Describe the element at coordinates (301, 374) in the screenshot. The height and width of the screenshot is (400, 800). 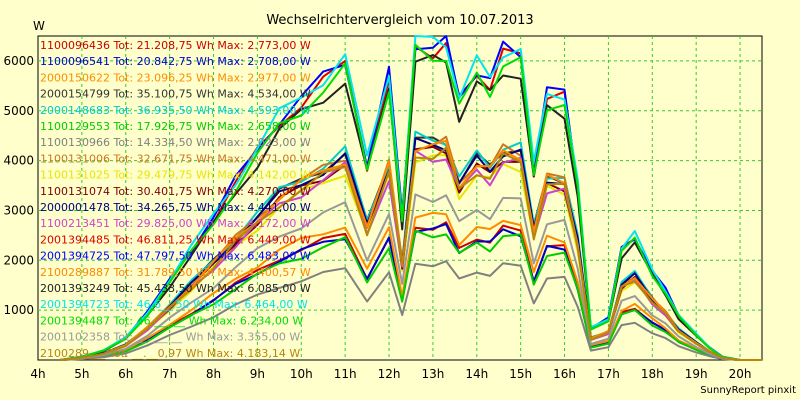
I see `x-tick-label: 10h` at that location.